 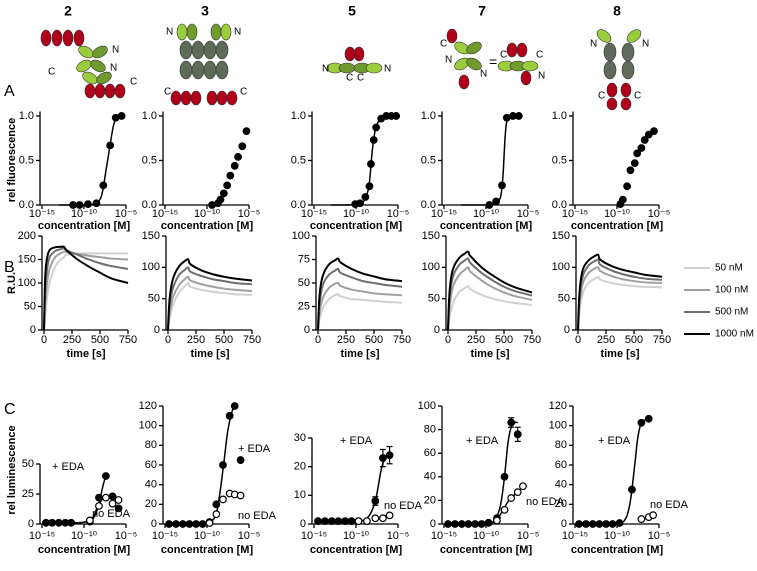 What do you see at coordinates (168, 340) in the screenshot?
I see `x-tick-label: 0` at bounding box center [168, 340].